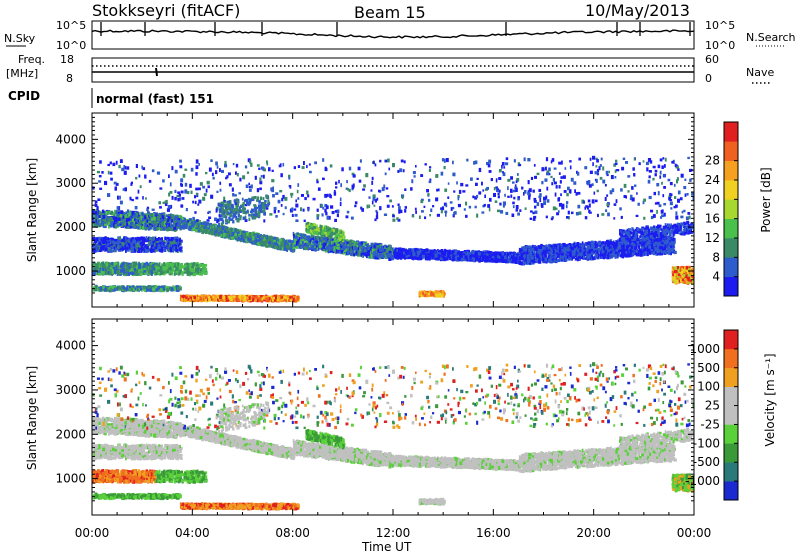  What do you see at coordinates (395, 29) in the screenshot?
I see `nsky-spikes` at bounding box center [395, 29].